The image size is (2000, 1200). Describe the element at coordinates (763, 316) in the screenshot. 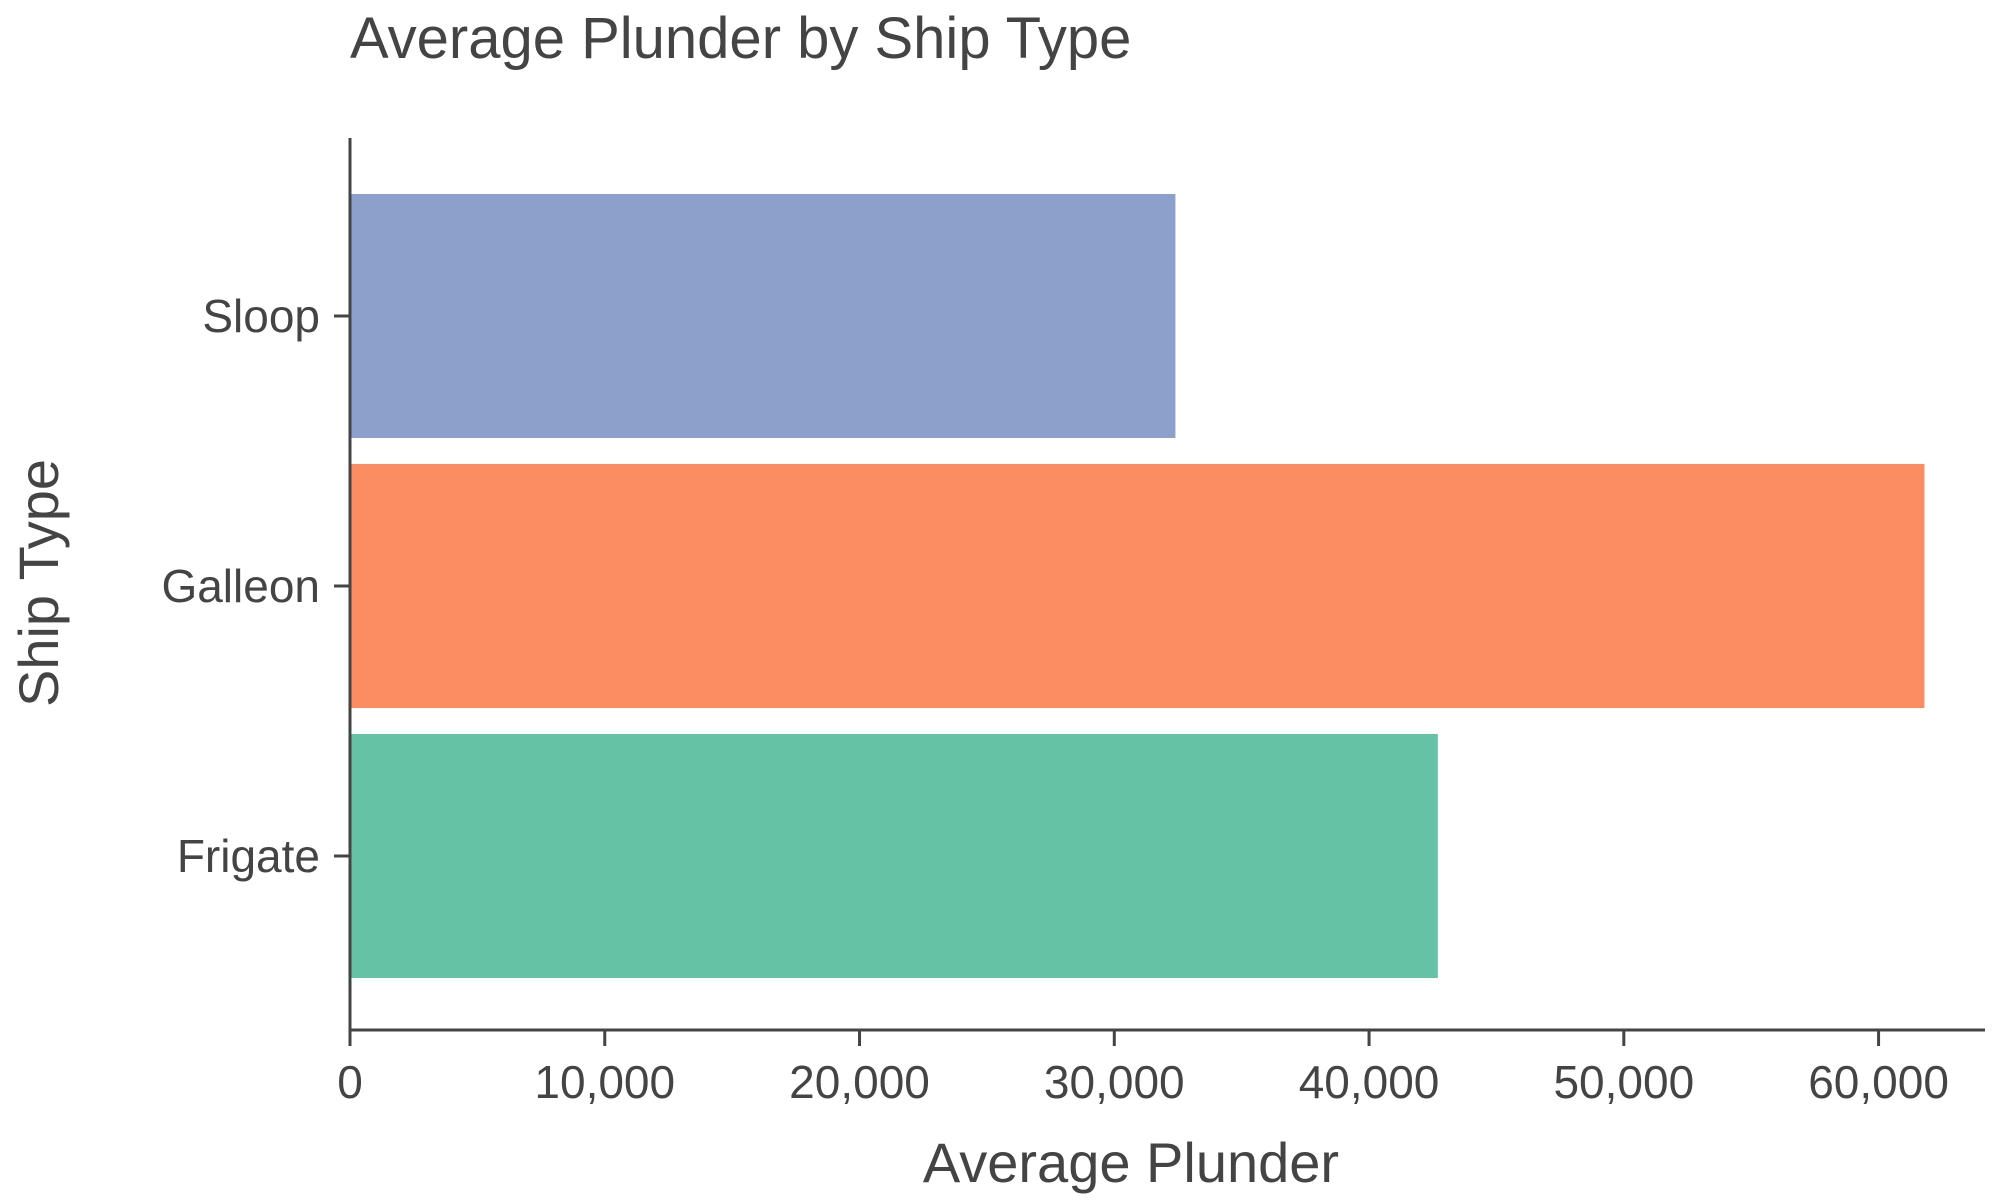

I see `bar-sloop` at that location.